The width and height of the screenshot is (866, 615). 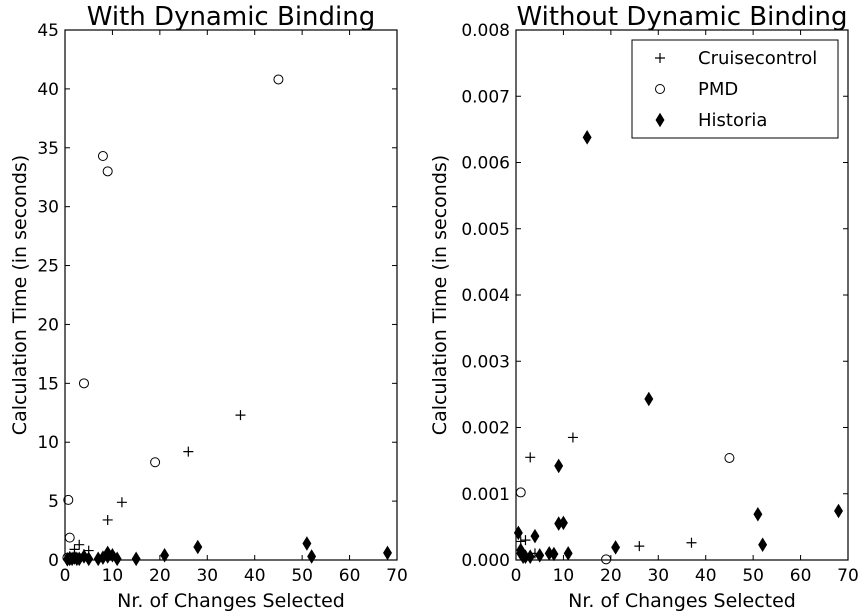 What do you see at coordinates (660, 120) in the screenshot?
I see `legend-marker-historia` at bounding box center [660, 120].